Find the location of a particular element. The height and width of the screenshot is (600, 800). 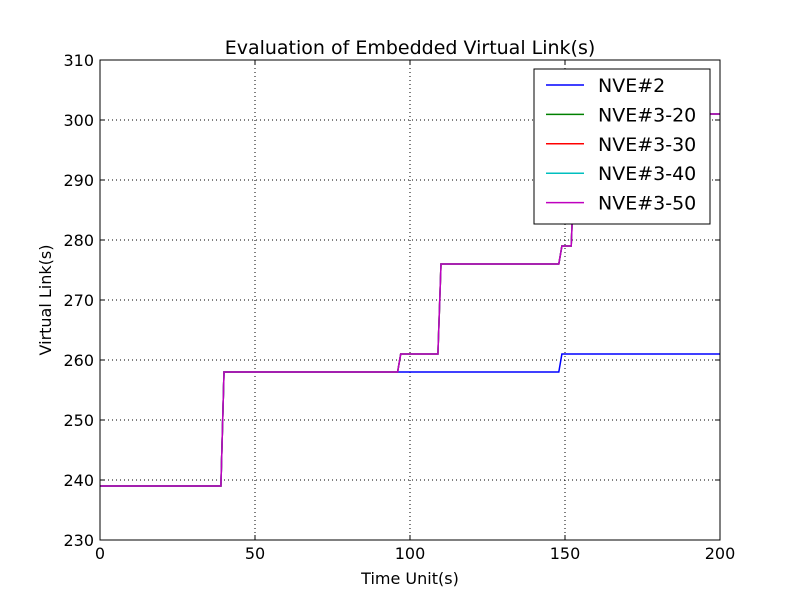

y-tick-label: 290 is located at coordinates (78, 180).